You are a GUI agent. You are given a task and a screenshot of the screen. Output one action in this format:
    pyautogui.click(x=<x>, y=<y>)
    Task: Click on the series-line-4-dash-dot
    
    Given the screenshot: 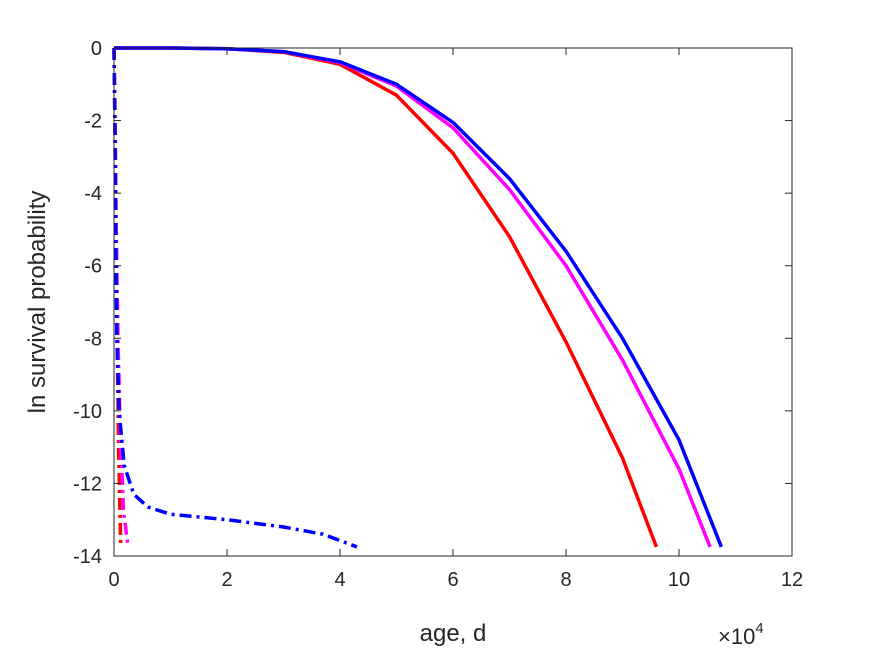 What is the action you would take?
    pyautogui.click(x=121, y=297)
    